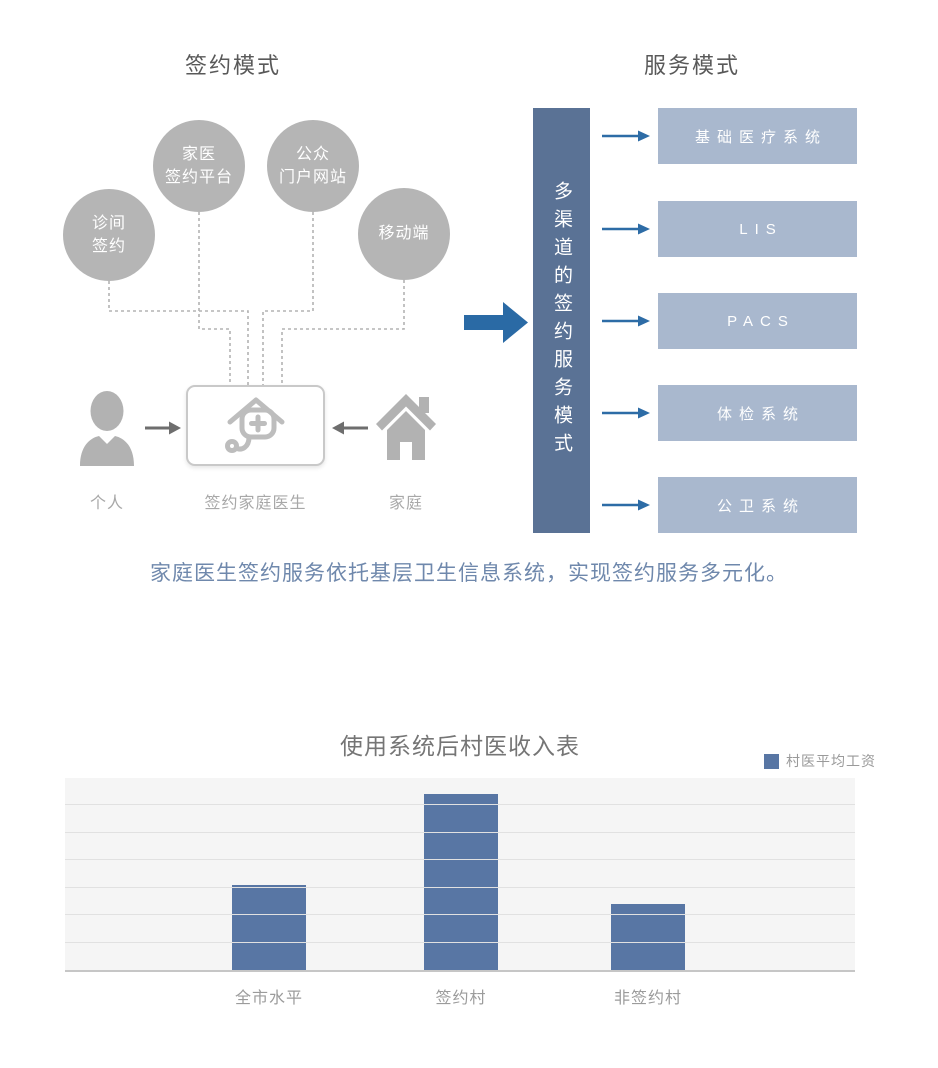  Describe the element at coordinates (757, 321) in the screenshot. I see `system-box-pacs: PACS` at that location.